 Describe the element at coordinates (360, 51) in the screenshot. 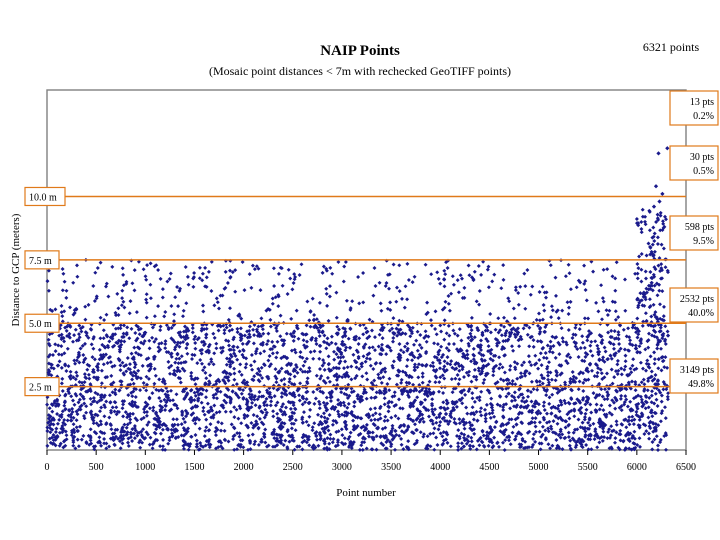

I see `chart-title: NAIP Points` at that location.